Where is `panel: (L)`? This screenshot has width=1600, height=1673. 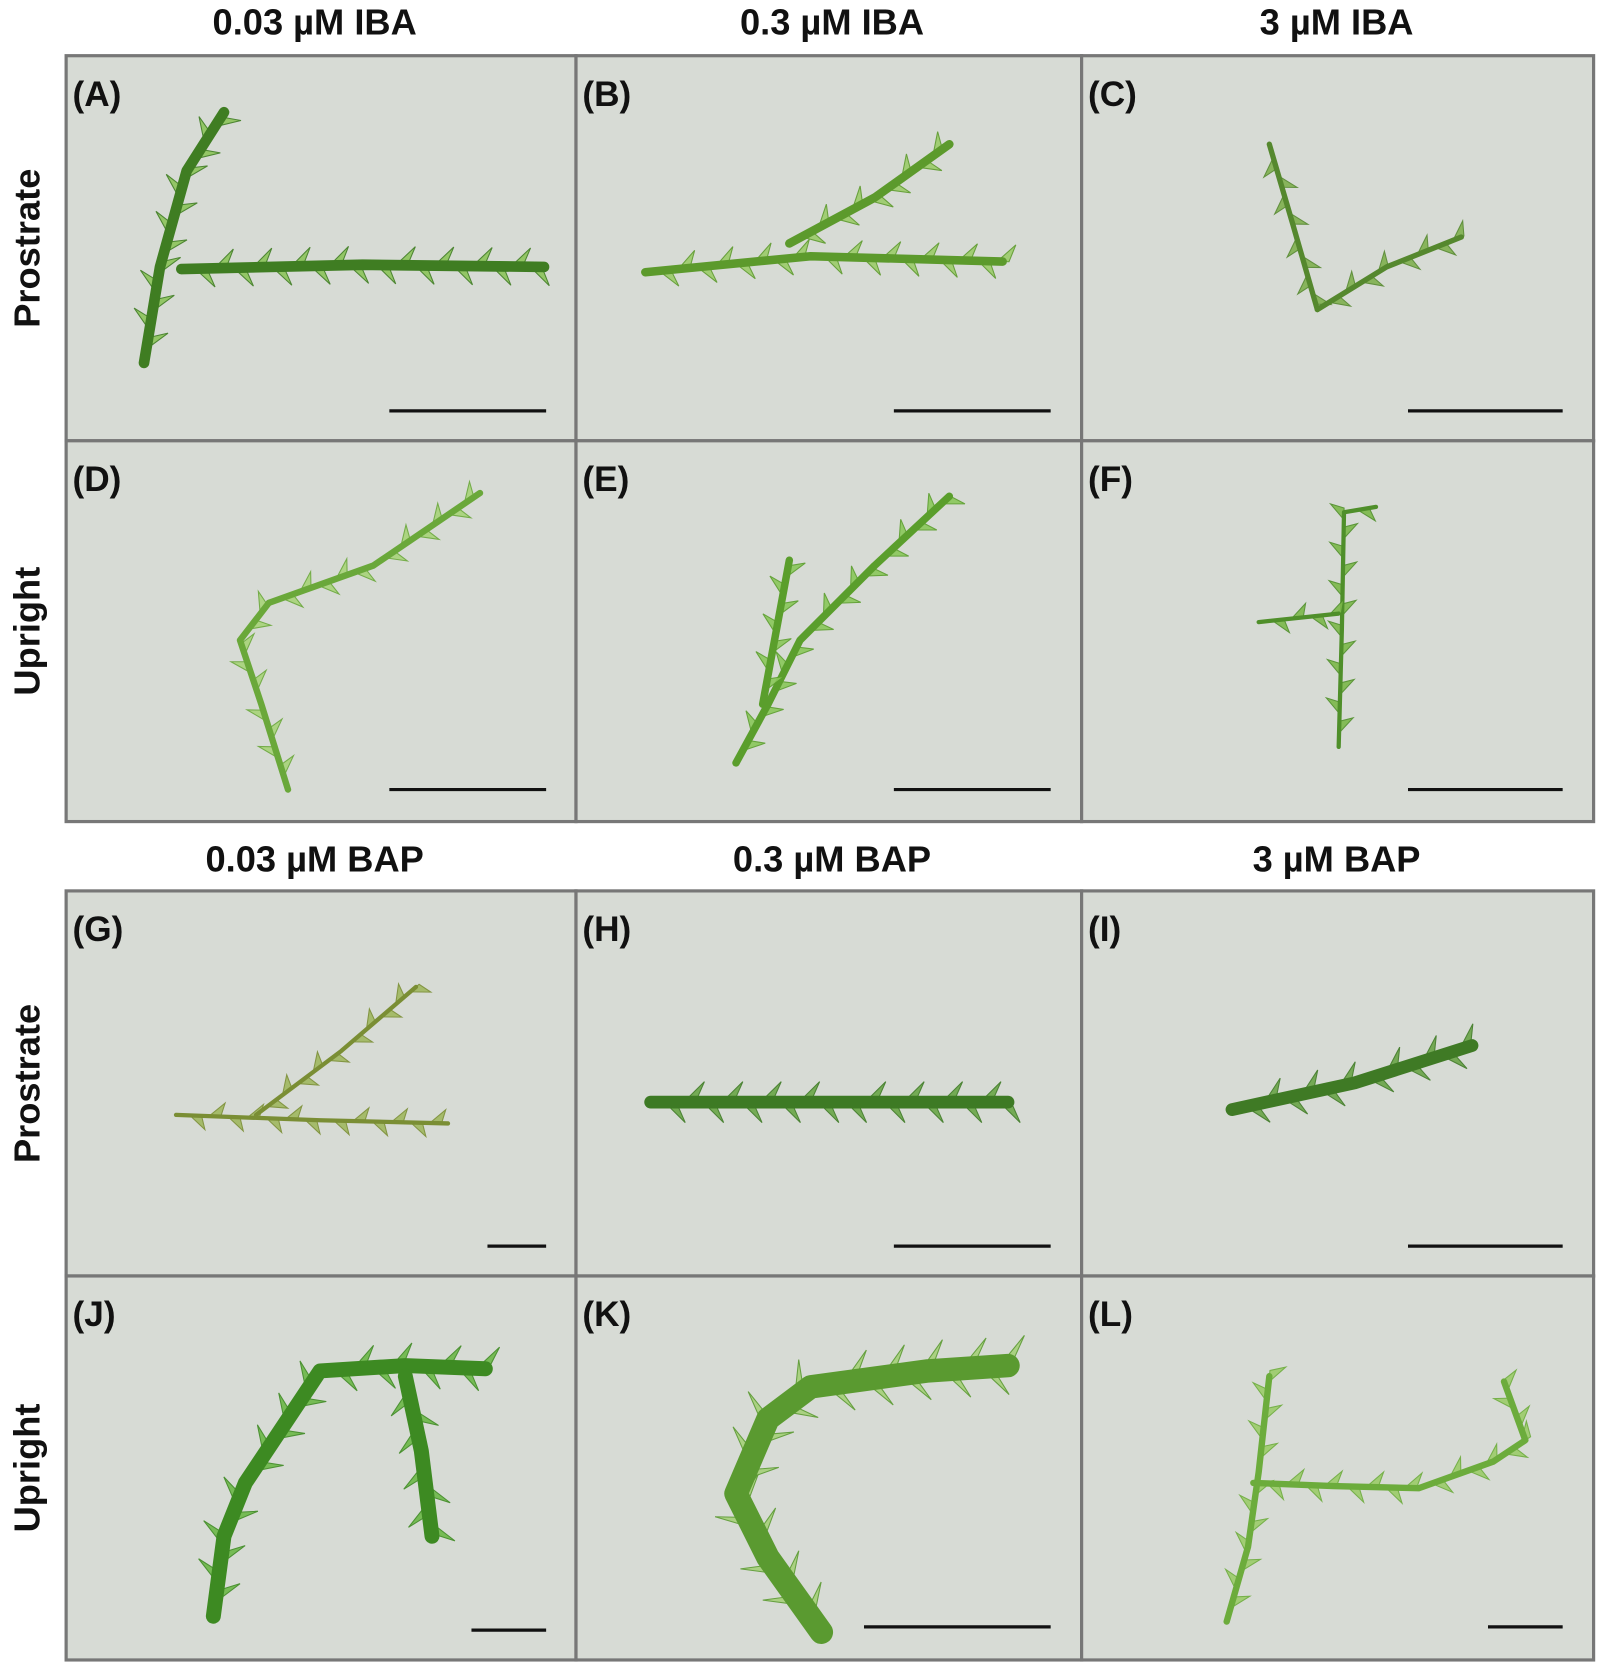
panel: (L) is located at coordinates (1338, 1468).